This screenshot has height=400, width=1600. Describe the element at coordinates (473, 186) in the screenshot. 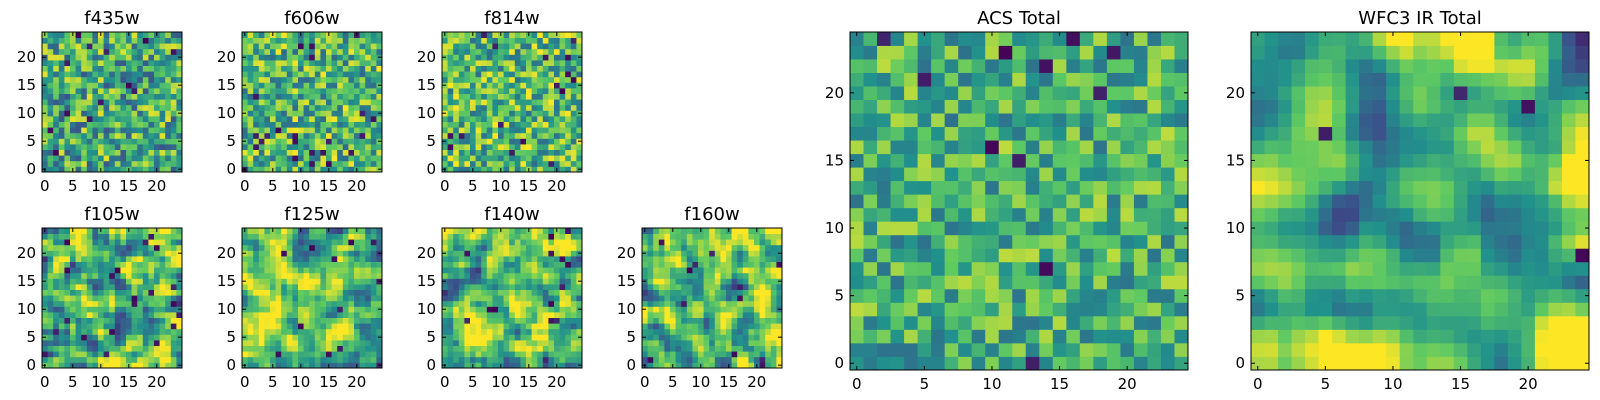

I see `x-tick-label: 5` at that location.